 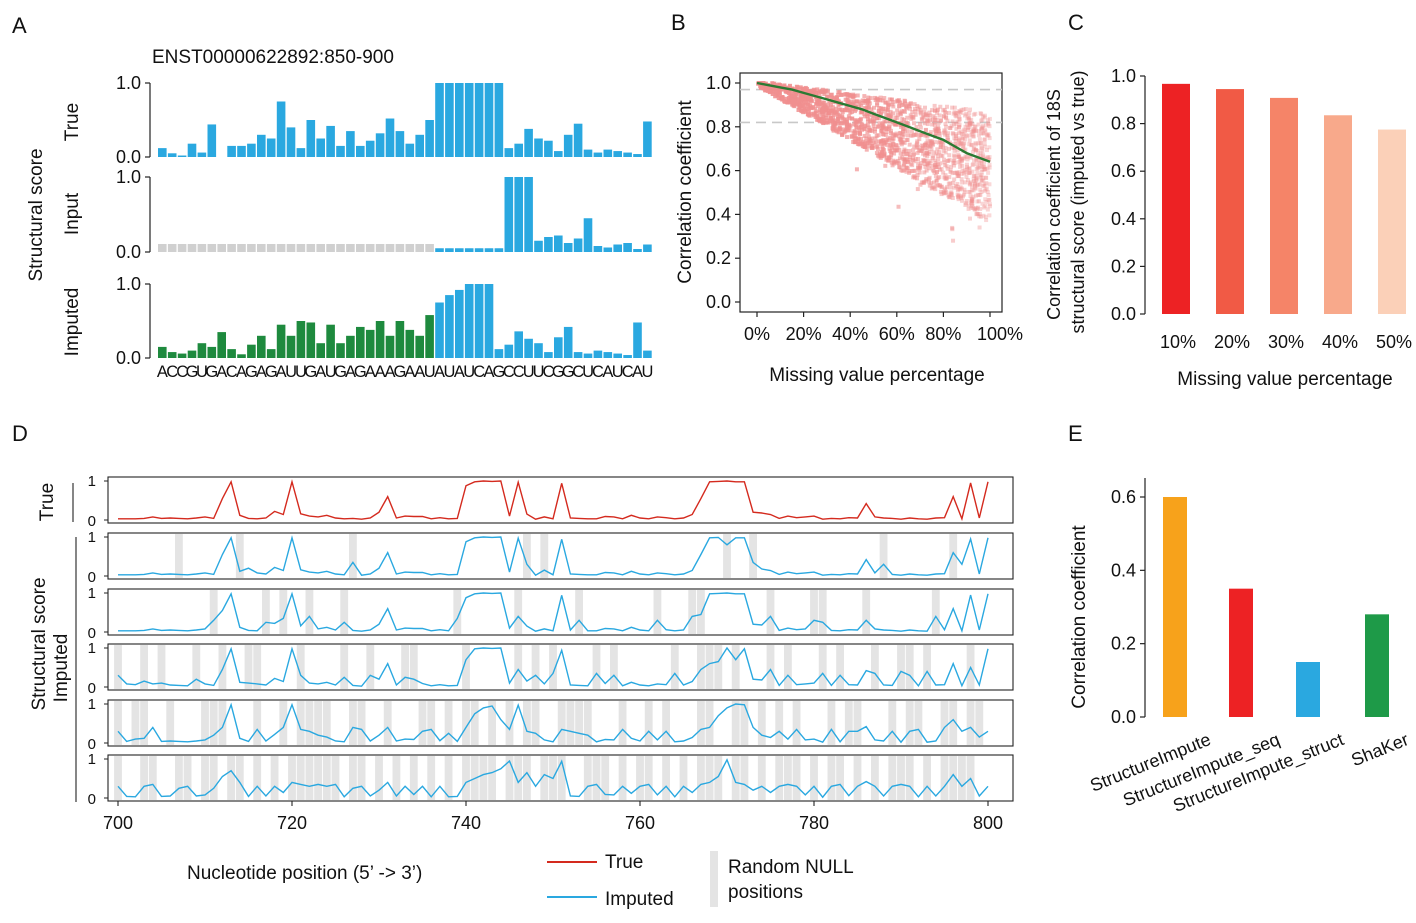 I want to click on panel-a-seq-char: C, so click(x=182, y=372).